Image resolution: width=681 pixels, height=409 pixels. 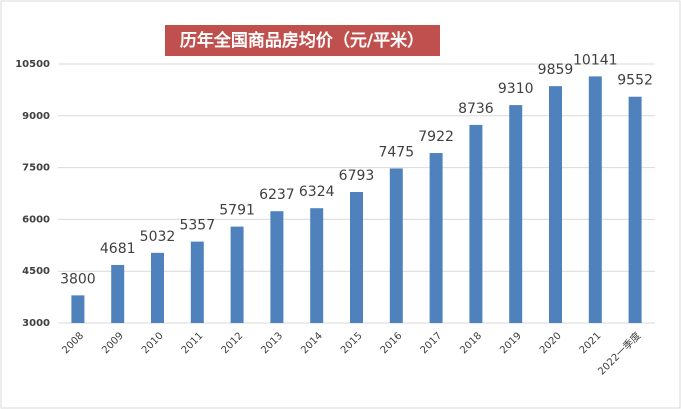 I want to click on y-tick-label: 10500, so click(x=32, y=64).